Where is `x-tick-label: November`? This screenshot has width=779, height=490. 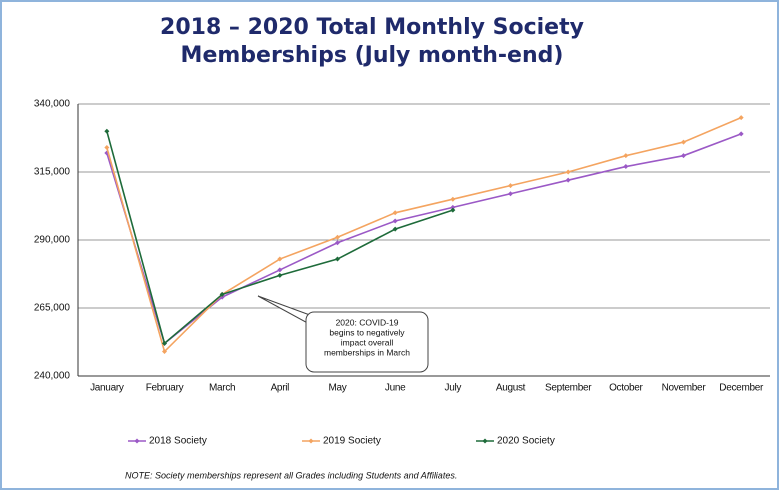
x-tick-label: November is located at coordinates (684, 388).